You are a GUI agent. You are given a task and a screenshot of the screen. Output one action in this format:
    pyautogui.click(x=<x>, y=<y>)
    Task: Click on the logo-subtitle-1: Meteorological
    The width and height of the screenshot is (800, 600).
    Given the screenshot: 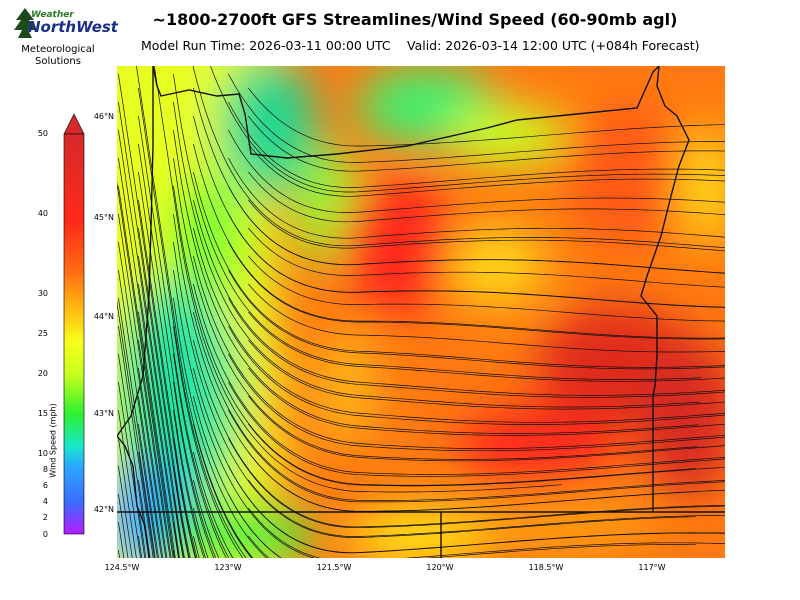 What is the action you would take?
    pyautogui.click(x=58, y=49)
    